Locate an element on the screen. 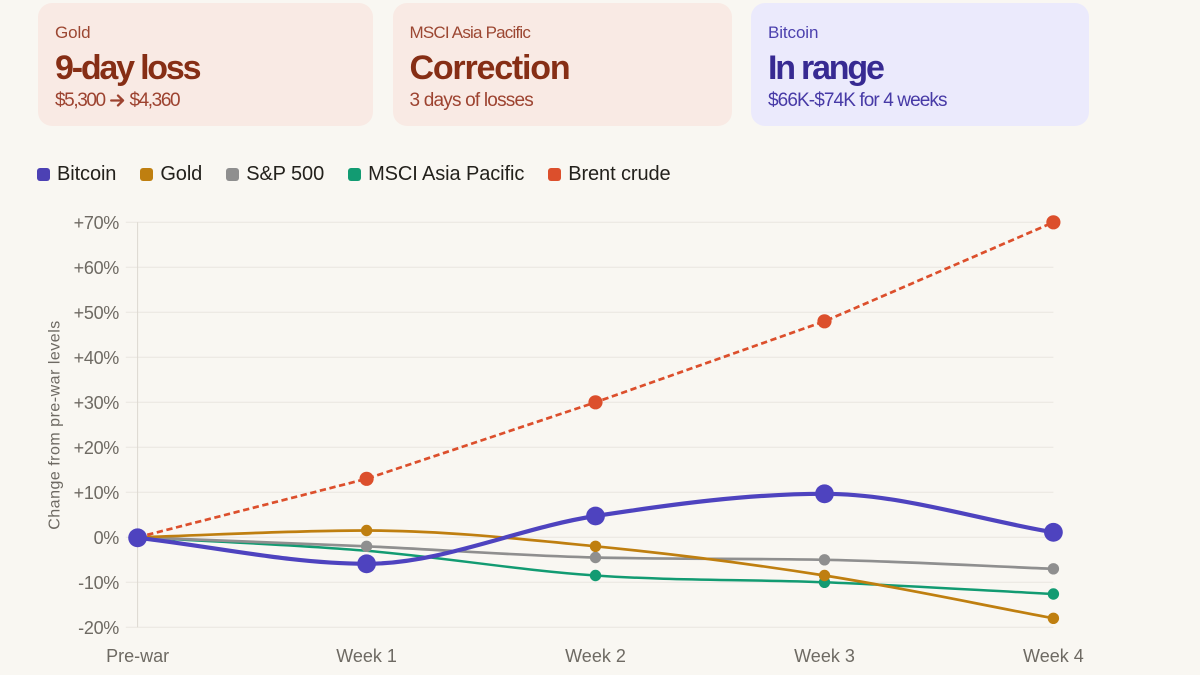  svg-text: Week 4 is located at coordinates (1053, 656).